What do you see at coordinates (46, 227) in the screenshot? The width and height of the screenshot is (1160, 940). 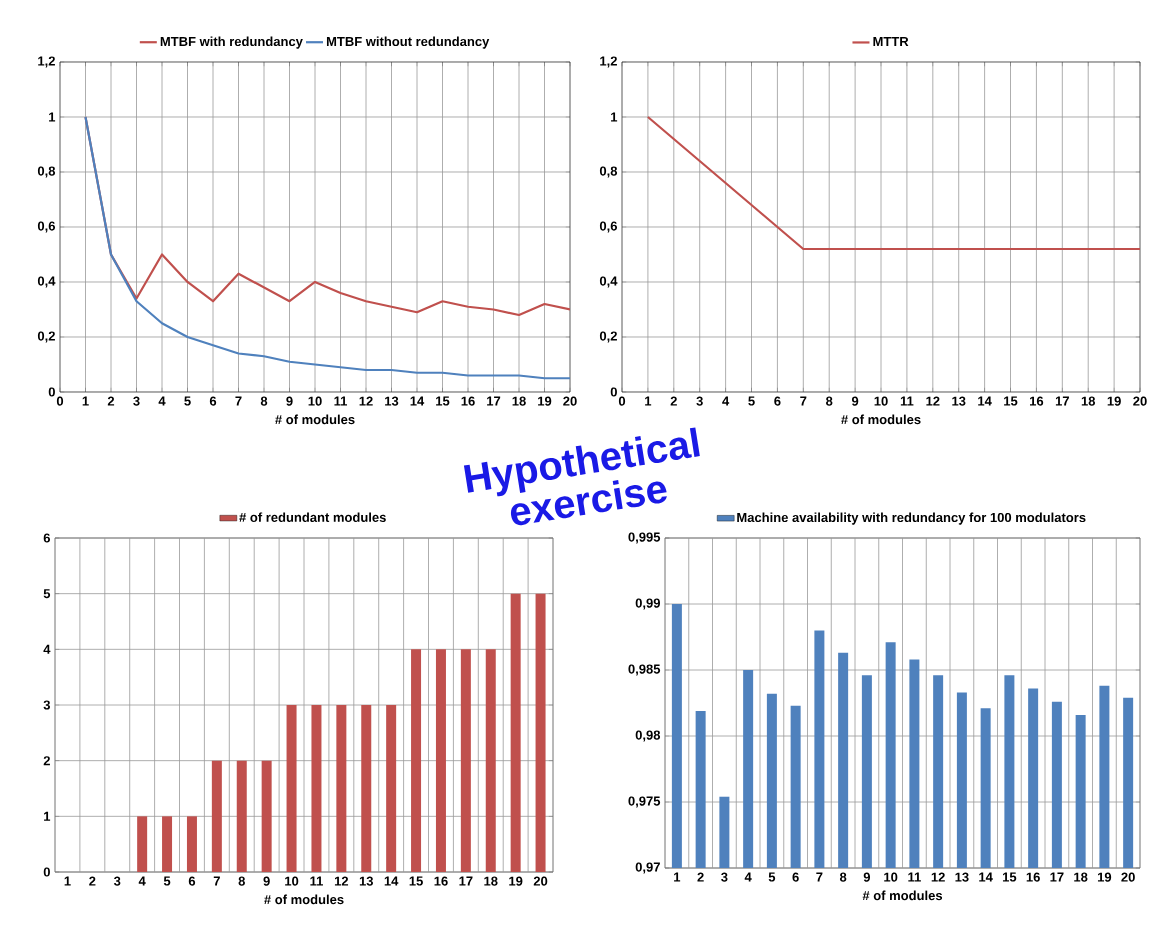 I see `y-tick-label: 0,6` at bounding box center [46, 227].